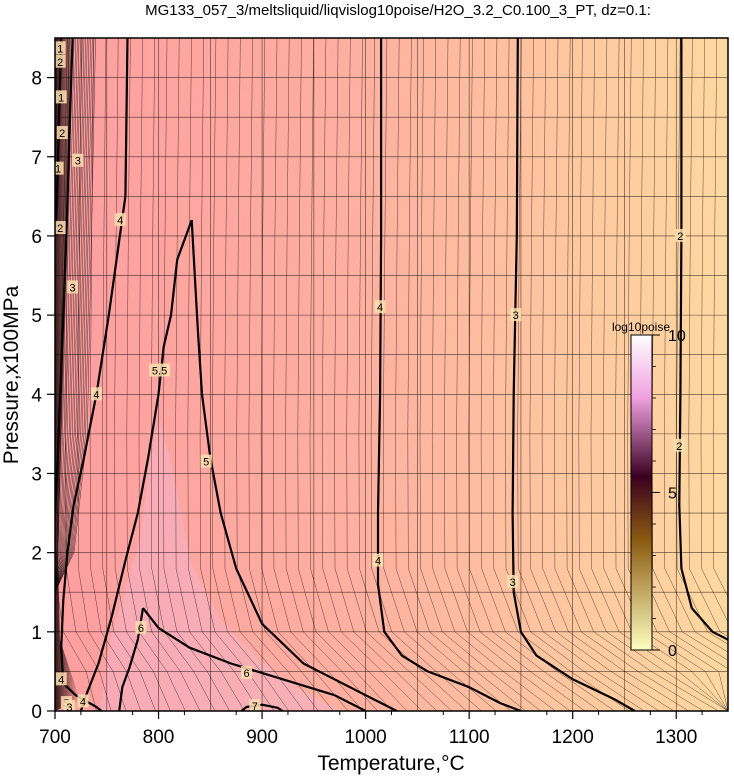  I want to click on contour-label-text: 5.5, so click(159, 372).